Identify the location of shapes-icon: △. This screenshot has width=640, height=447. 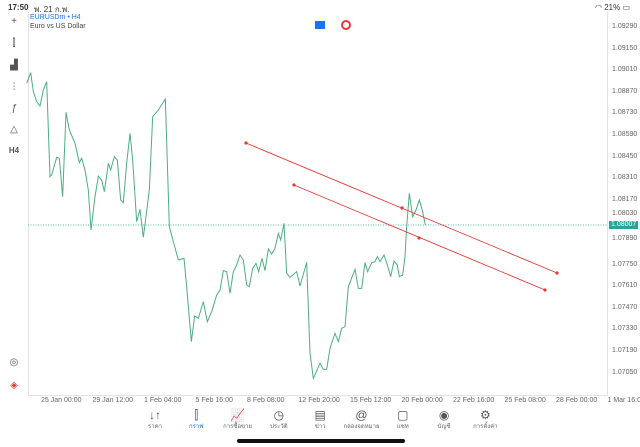
(14, 129).